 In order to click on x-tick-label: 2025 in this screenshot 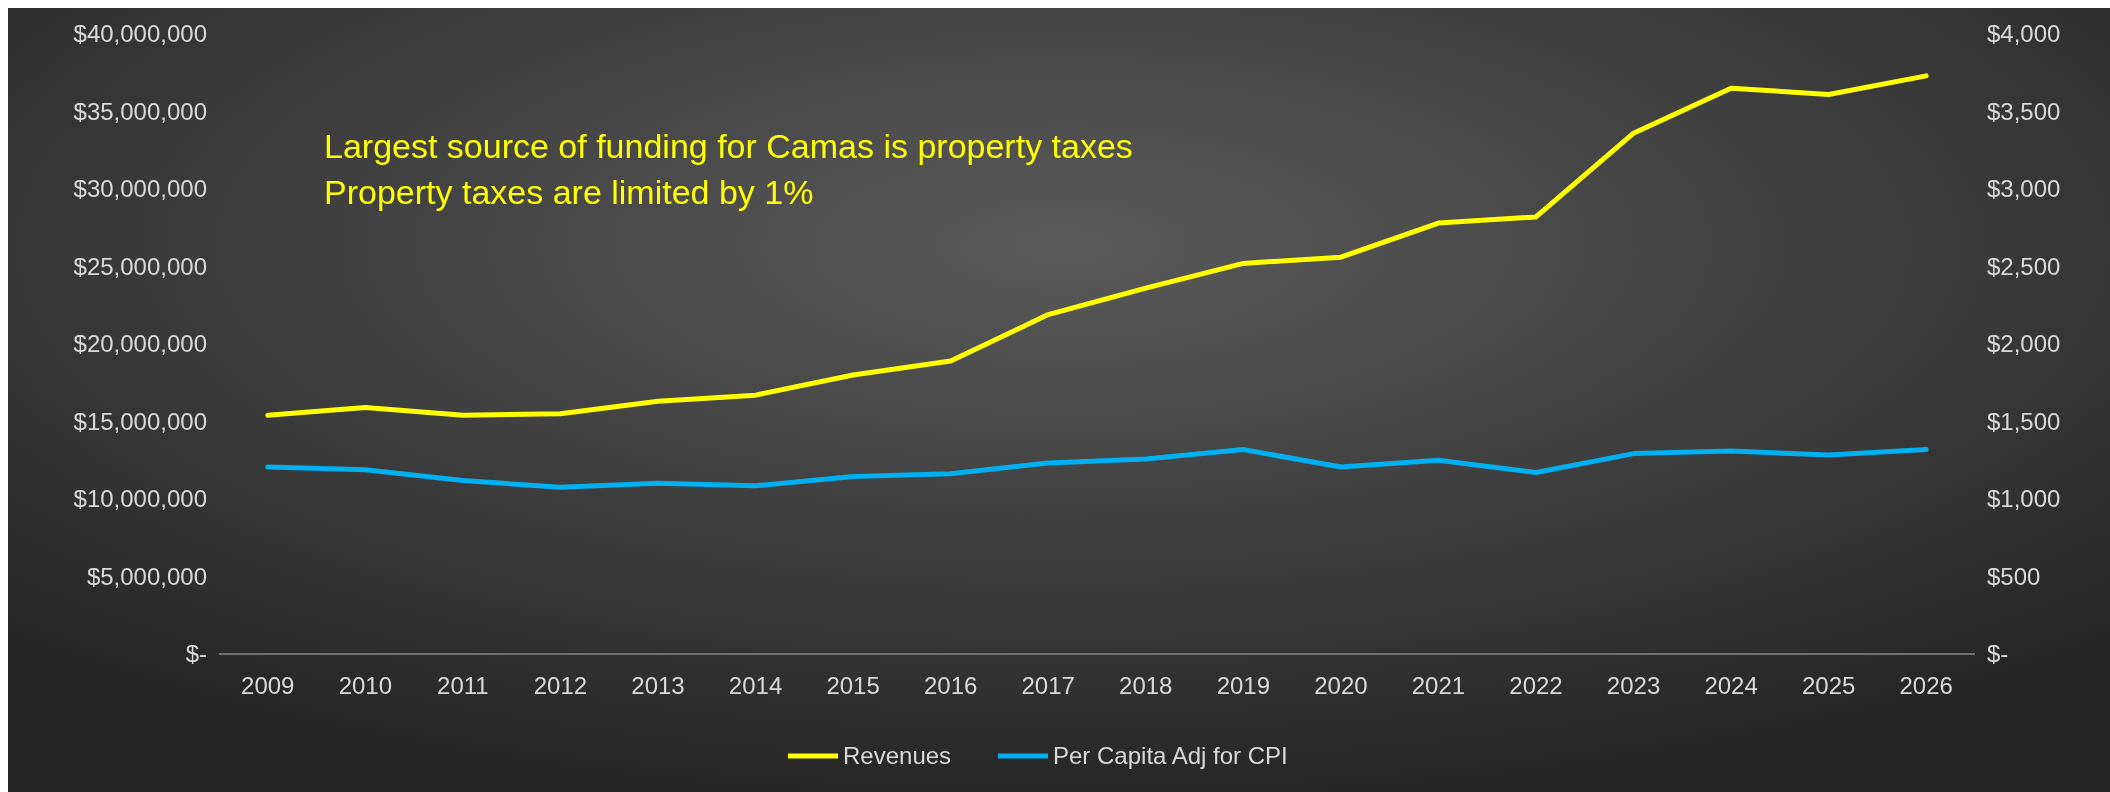, I will do `click(1828, 685)`.